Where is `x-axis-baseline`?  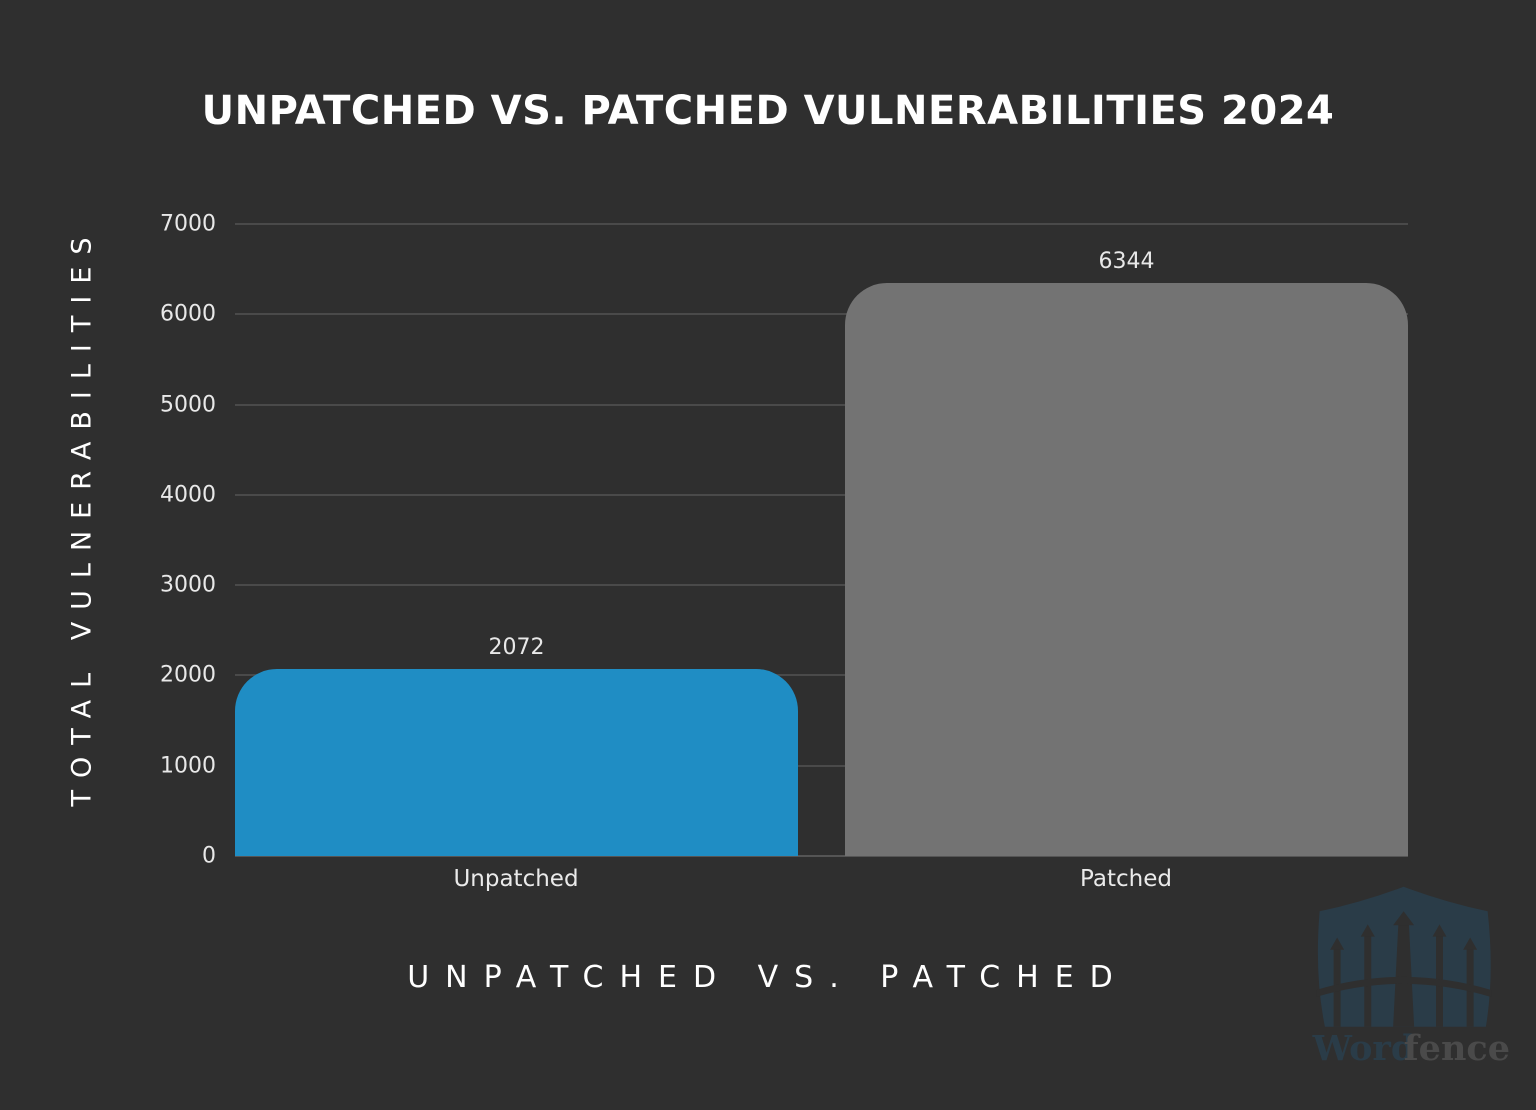 x-axis-baseline is located at coordinates (821, 856).